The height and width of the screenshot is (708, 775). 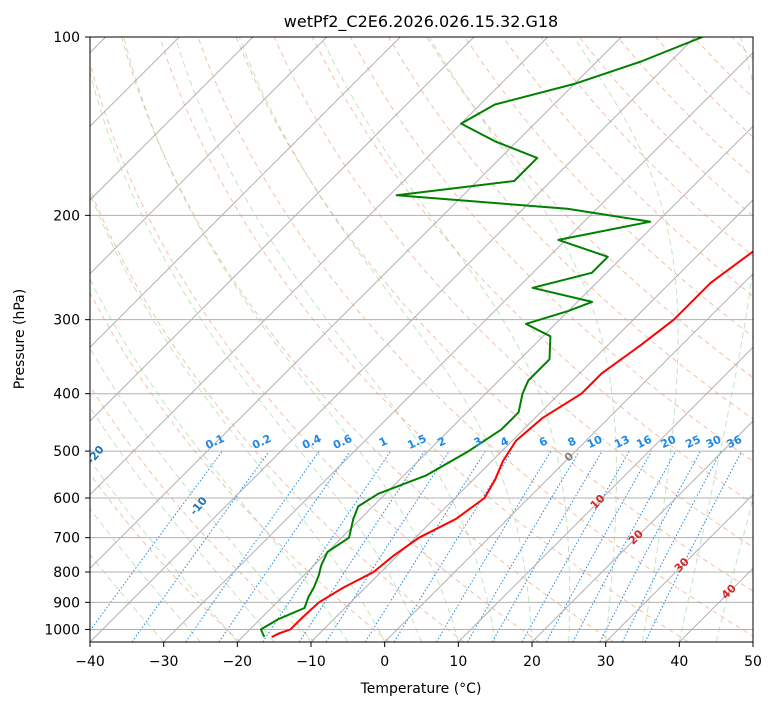 What do you see at coordinates (66, 499) in the screenshot?
I see `y-tick-label: 600` at bounding box center [66, 499].